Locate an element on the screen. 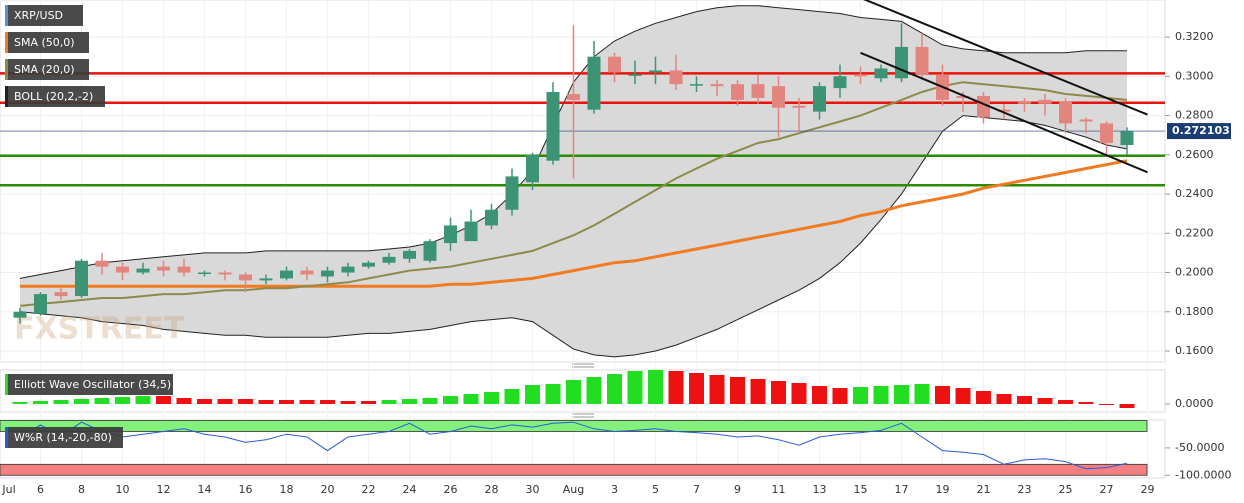 This screenshot has height=503, width=1244. x-tick-label: 21 is located at coordinates (984, 489).